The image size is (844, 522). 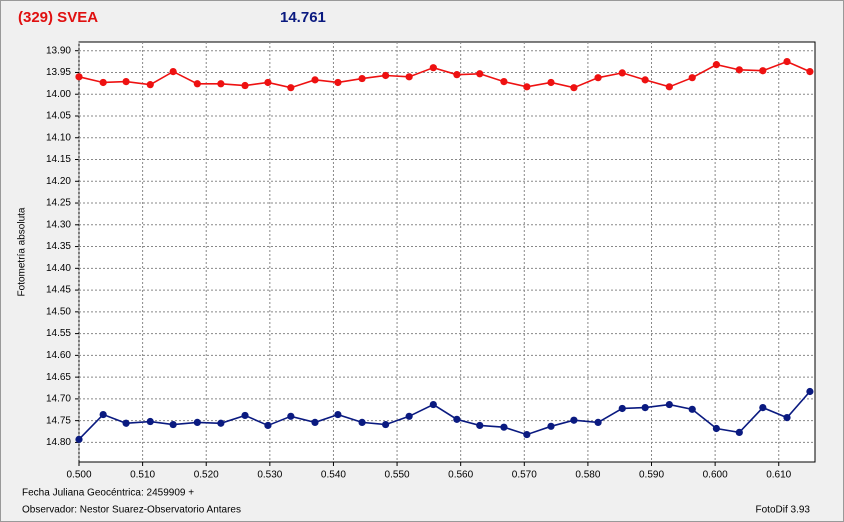 I want to click on y-tick-label: 14.55, so click(x=58, y=333).